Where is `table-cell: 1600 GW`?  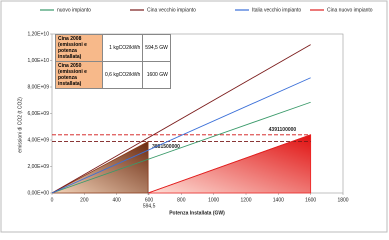 table-cell: 1600 GW is located at coordinates (156, 75).